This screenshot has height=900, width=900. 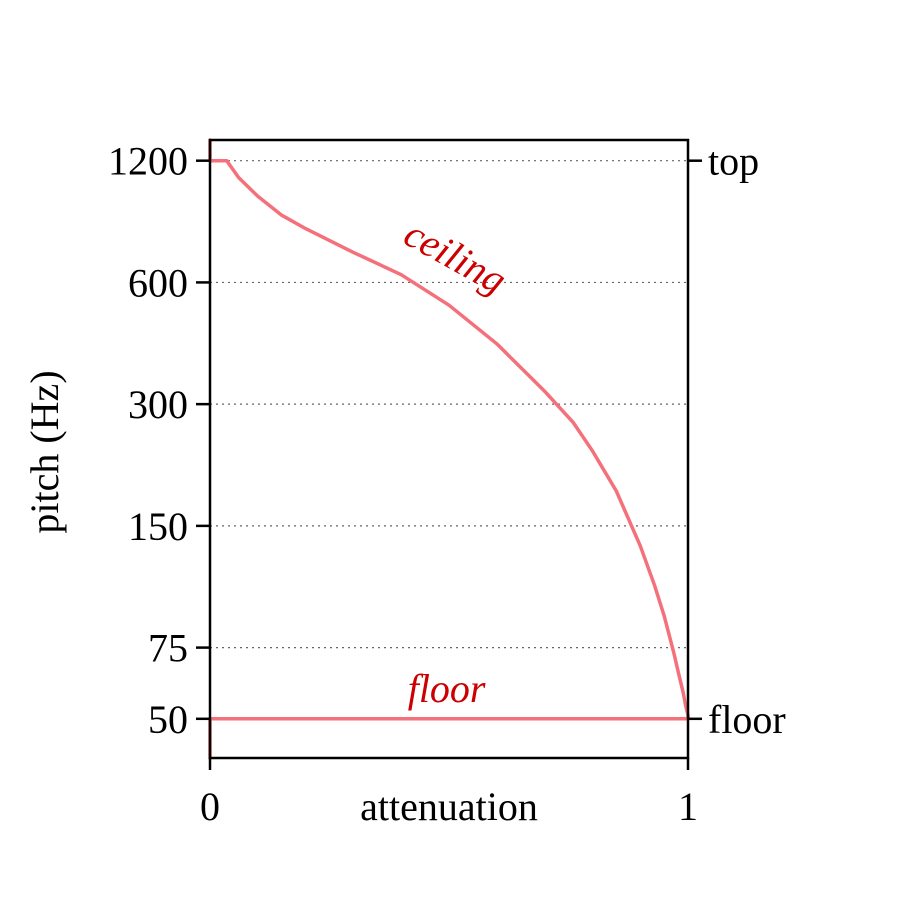 I want to click on y-tick-label: 150, so click(x=158, y=526).